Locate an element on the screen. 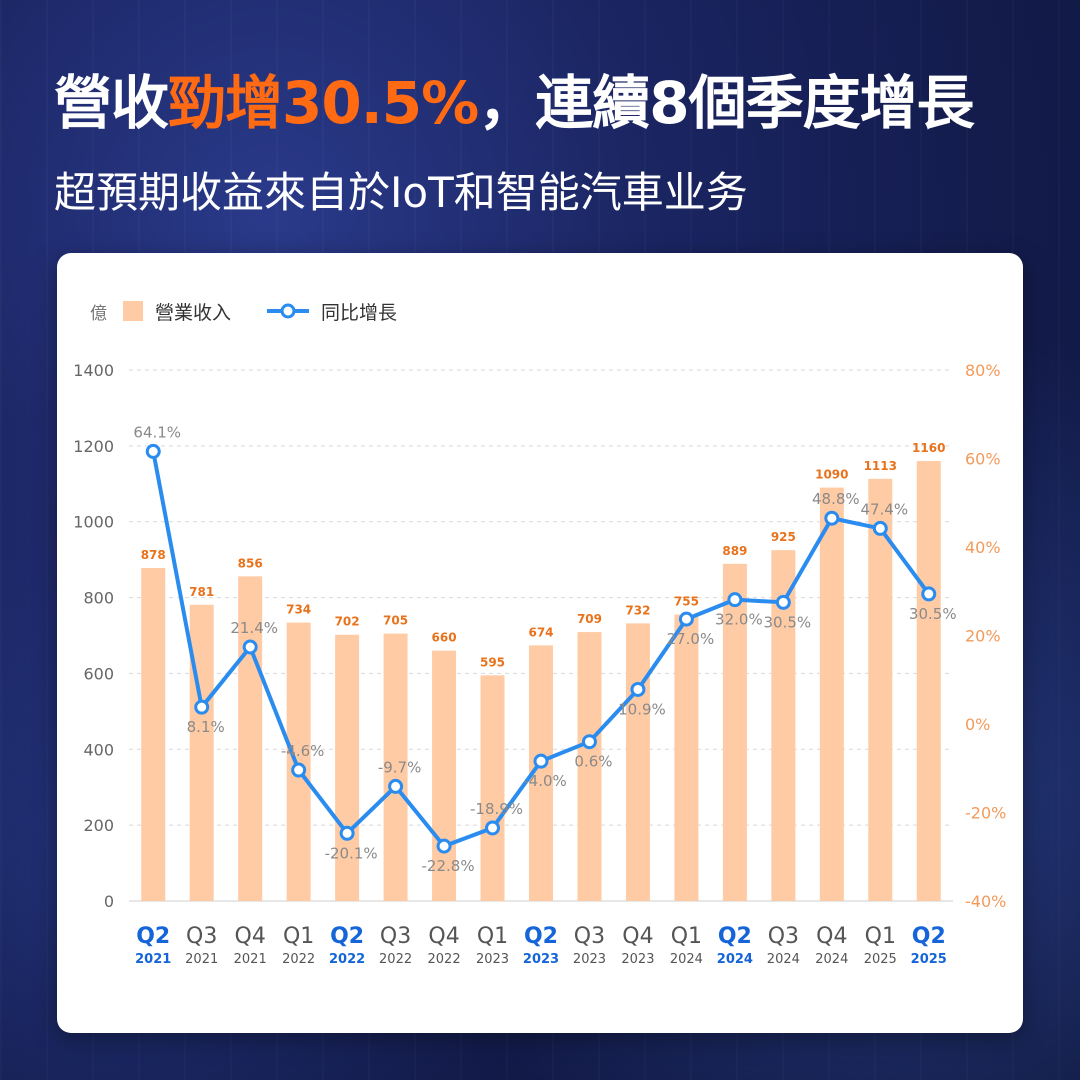  revenue-bar-label: 925 is located at coordinates (783, 537).